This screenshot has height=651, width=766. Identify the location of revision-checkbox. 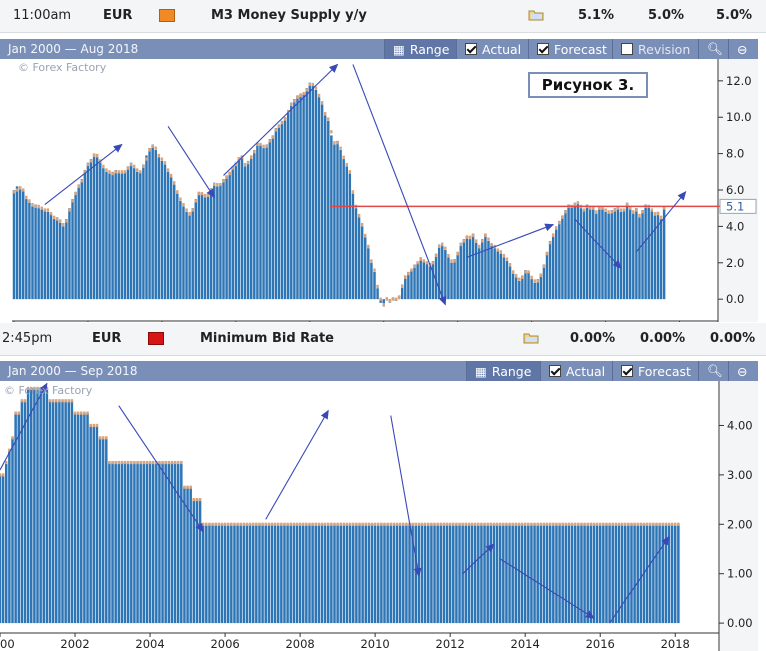
(627, 49).